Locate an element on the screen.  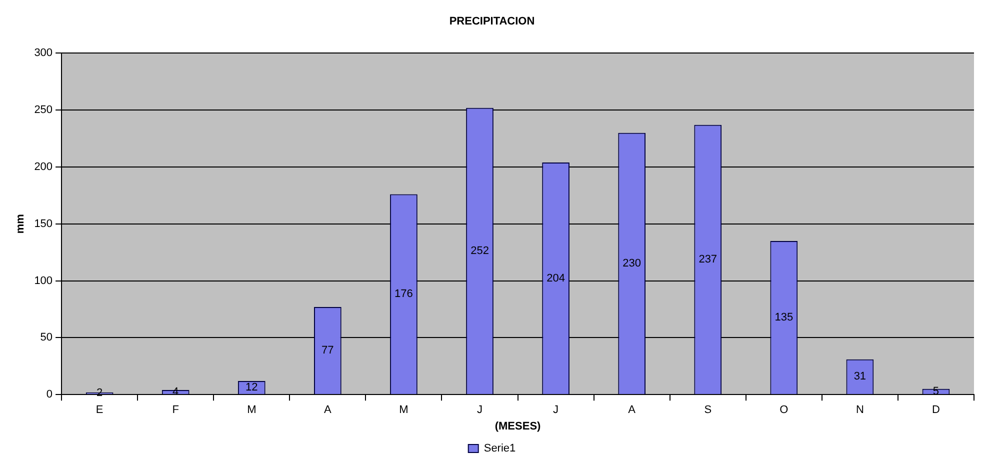
x-tick-label: E is located at coordinates (100, 410).